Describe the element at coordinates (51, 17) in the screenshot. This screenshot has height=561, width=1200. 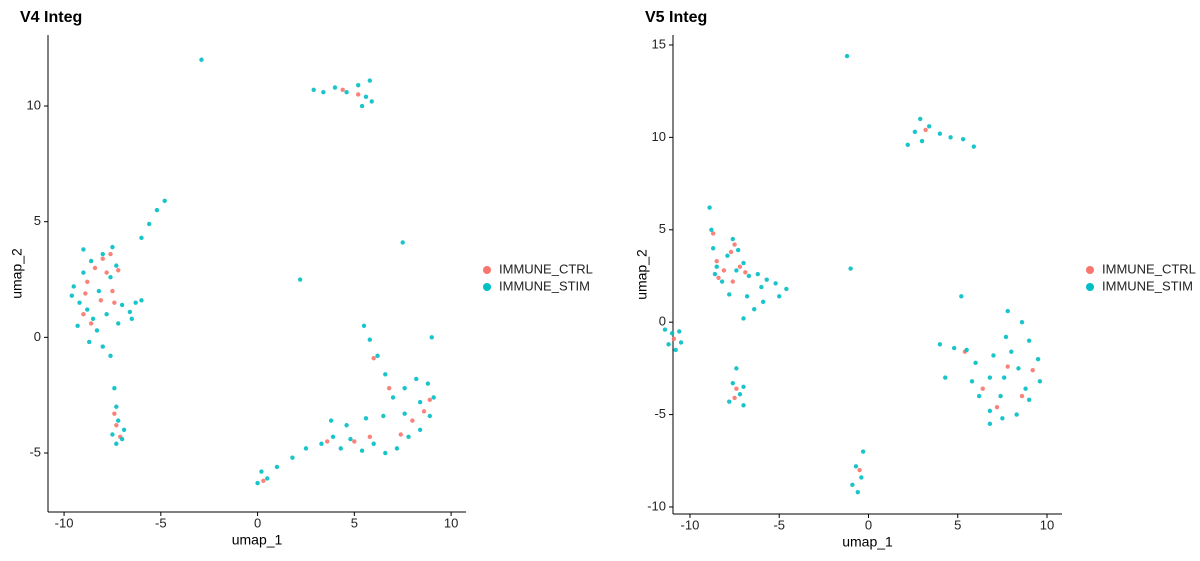
I see `chart-title: V4 Integ` at that location.